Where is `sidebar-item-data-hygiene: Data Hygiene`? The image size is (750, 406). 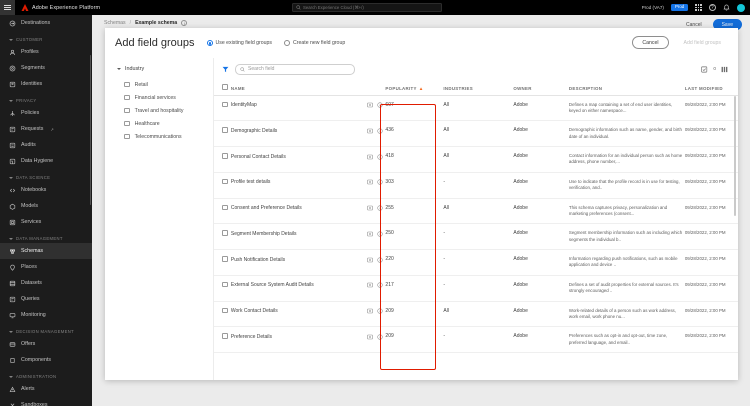 sidebar-item-data-hygiene: Data Hygiene is located at coordinates (46, 161).